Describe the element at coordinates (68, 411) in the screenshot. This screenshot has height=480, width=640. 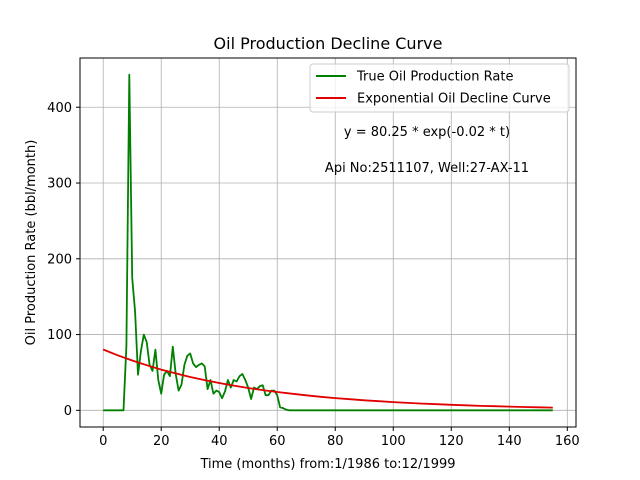
I see `y-tick-label: 0` at that location.